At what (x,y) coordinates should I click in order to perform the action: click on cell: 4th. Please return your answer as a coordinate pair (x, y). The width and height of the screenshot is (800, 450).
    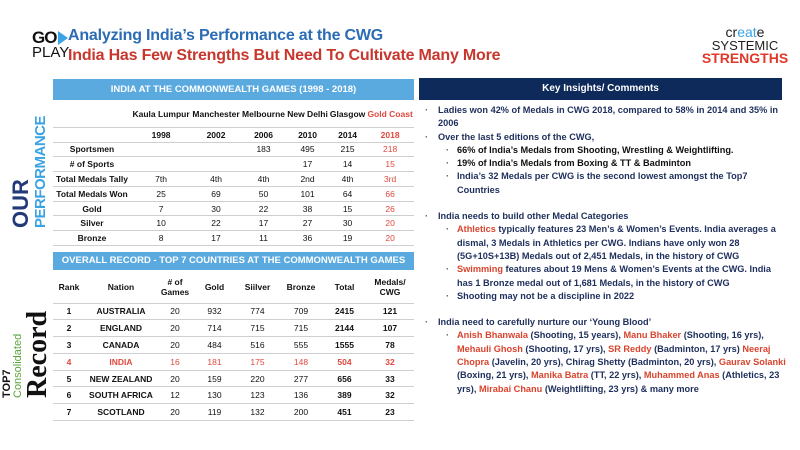
    Looking at the image, I should click on (263, 179).